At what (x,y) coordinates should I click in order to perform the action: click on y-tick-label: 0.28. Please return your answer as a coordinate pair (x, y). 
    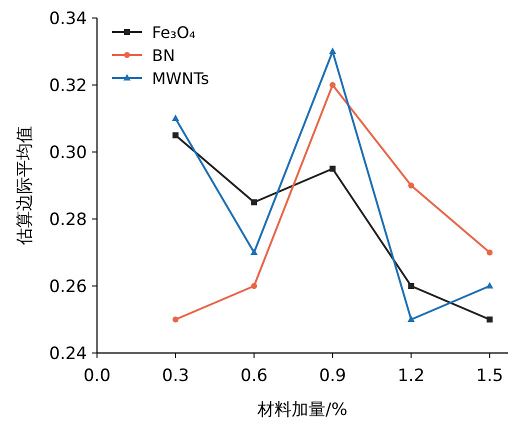
    Looking at the image, I should click on (68, 220).